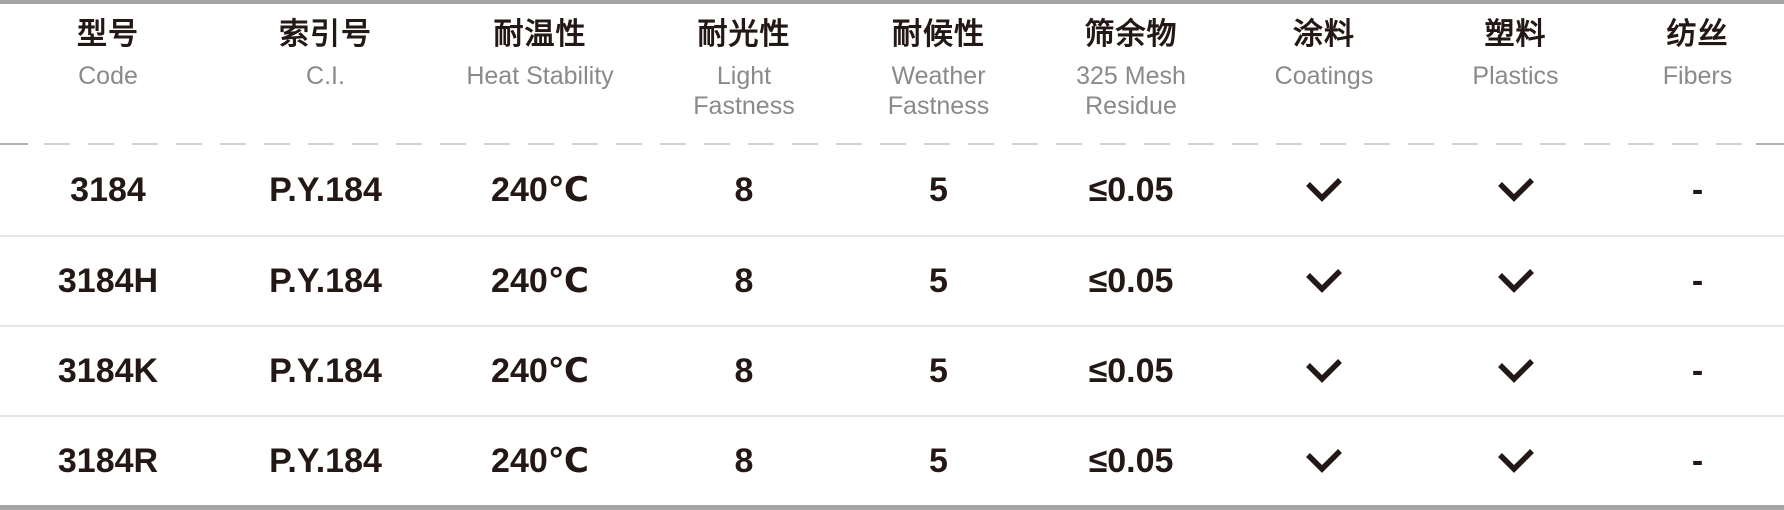 This screenshot has height=510, width=1784. I want to click on column-header-zh: 耐温性, so click(540, 34).